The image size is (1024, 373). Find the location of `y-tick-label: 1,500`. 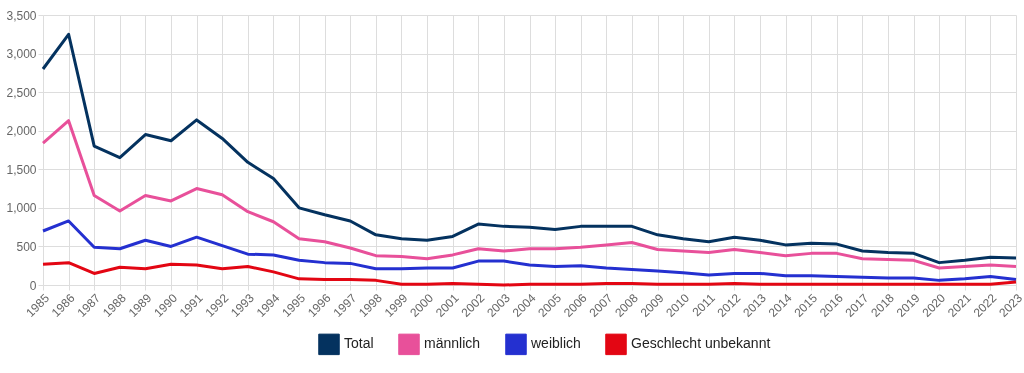

y-tick-label: 1,500 is located at coordinates (21, 169).